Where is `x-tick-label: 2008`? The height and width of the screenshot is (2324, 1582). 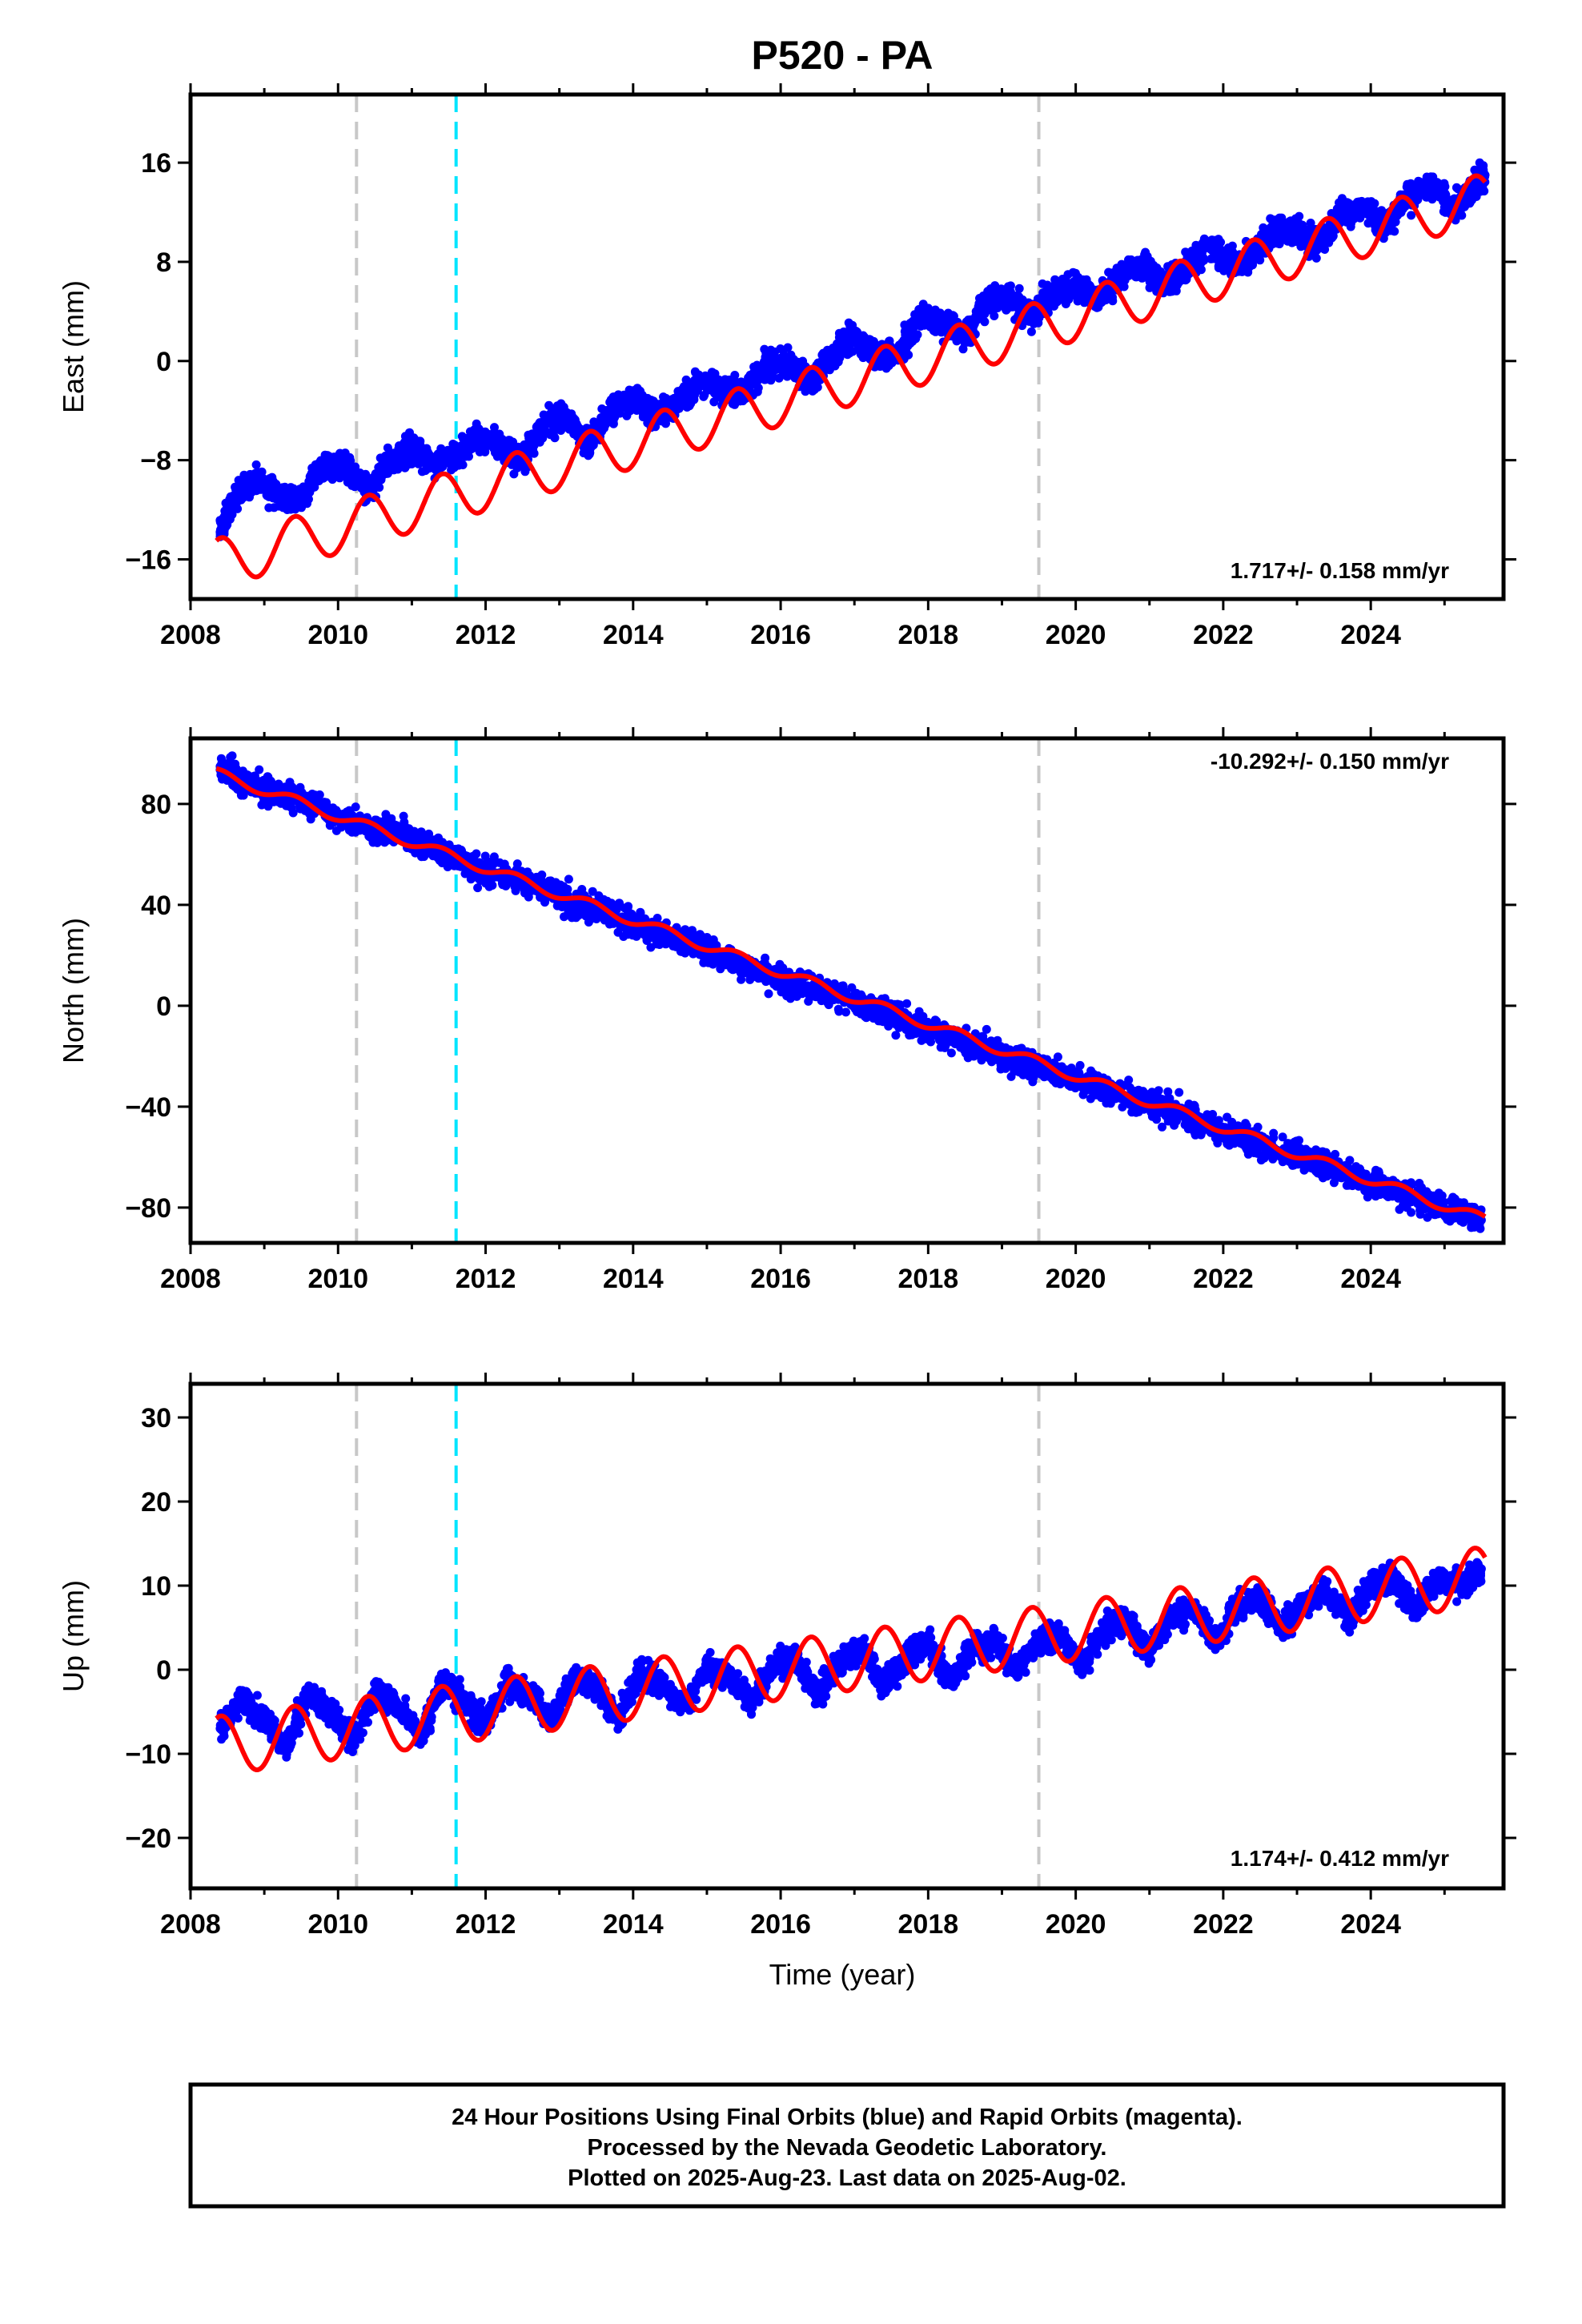
x-tick-label: 2008 is located at coordinates (191, 635).